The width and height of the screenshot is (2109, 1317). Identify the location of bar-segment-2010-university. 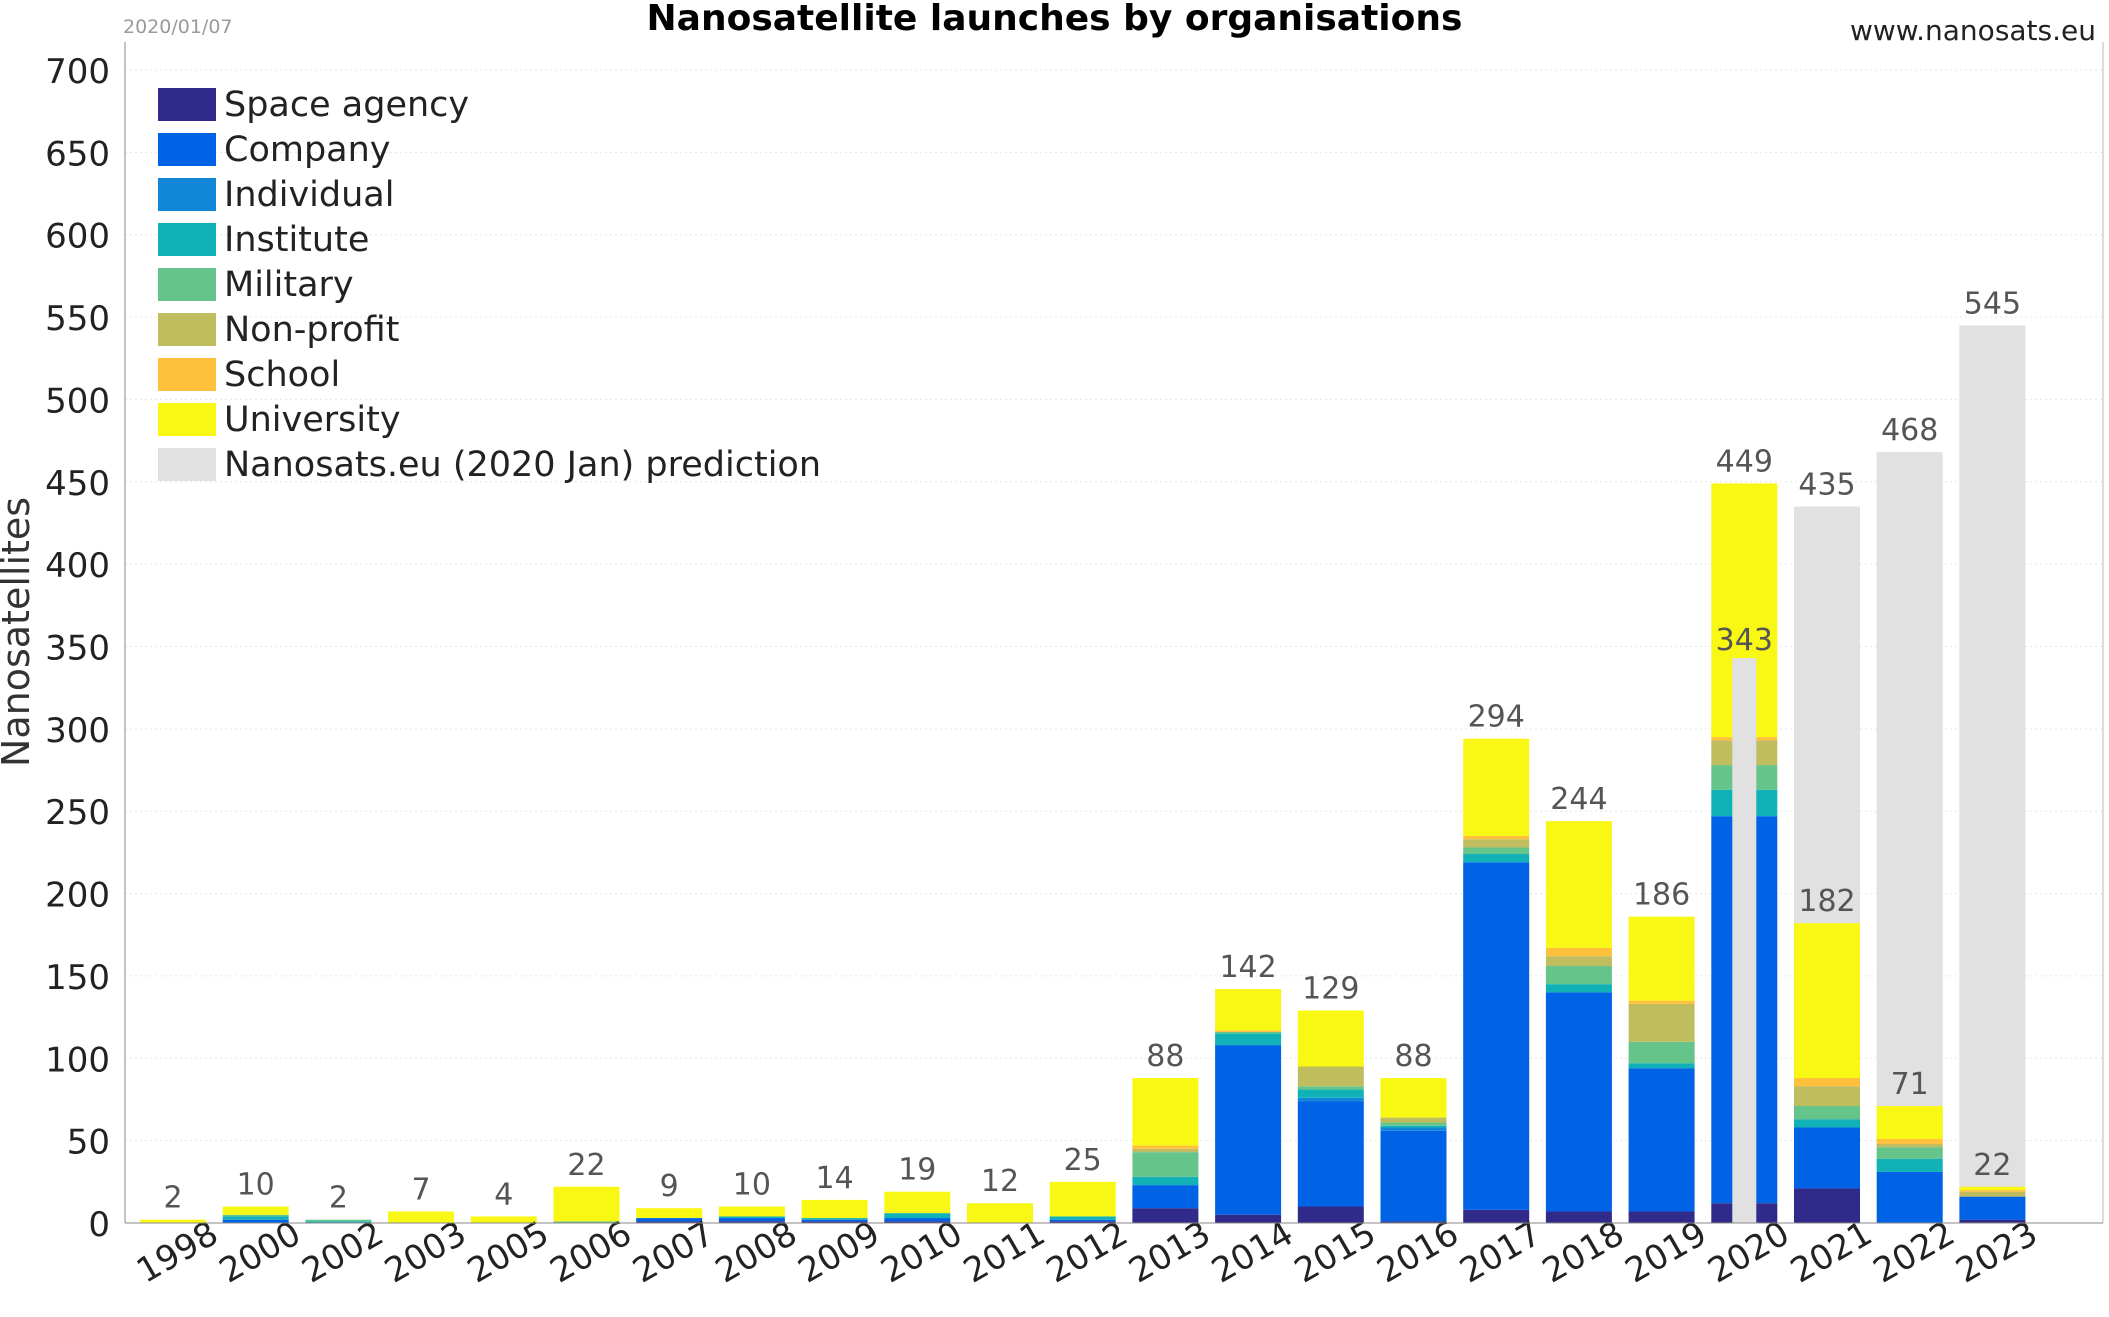
(917, 1202).